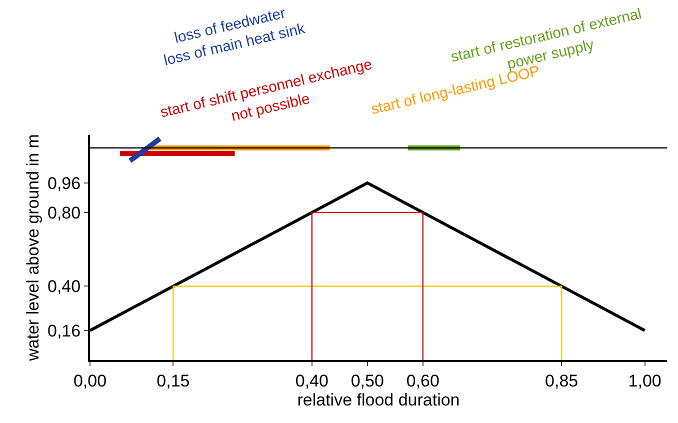  I want to click on x-tick-label: 0,40, so click(311, 380).